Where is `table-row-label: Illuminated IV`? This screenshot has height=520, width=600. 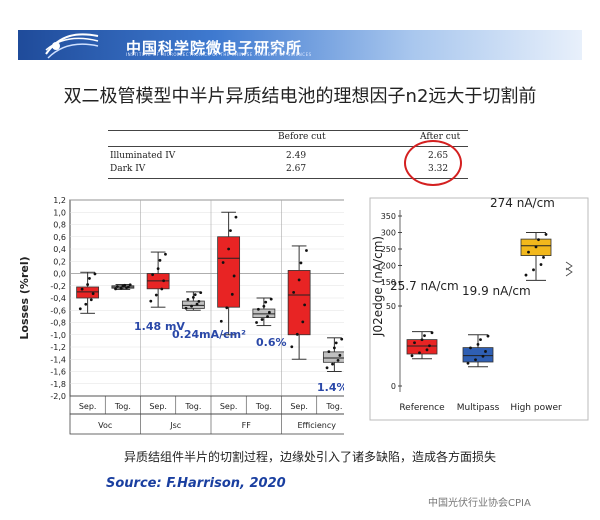
table-row-label: Illuminated IV is located at coordinates (143, 156).